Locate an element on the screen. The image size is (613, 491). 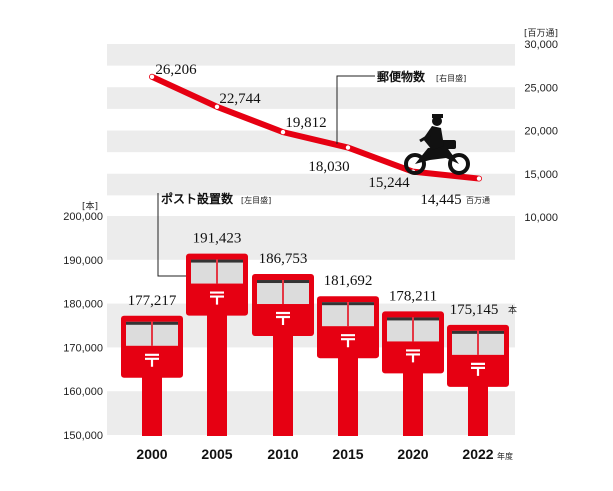
line-series-path is located at coordinates (315, 127).